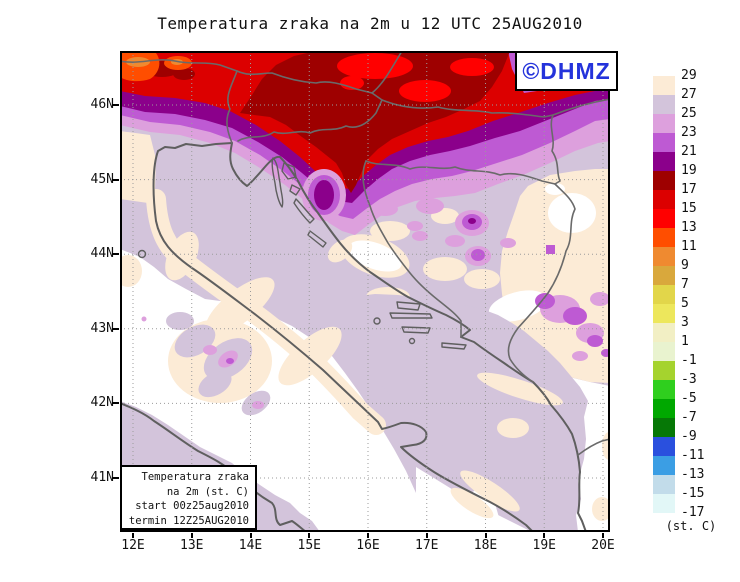 The width and height of the screenshot is (740, 582). Describe the element at coordinates (685, 341) in the screenshot. I see `colorbar-label: 1` at that location.